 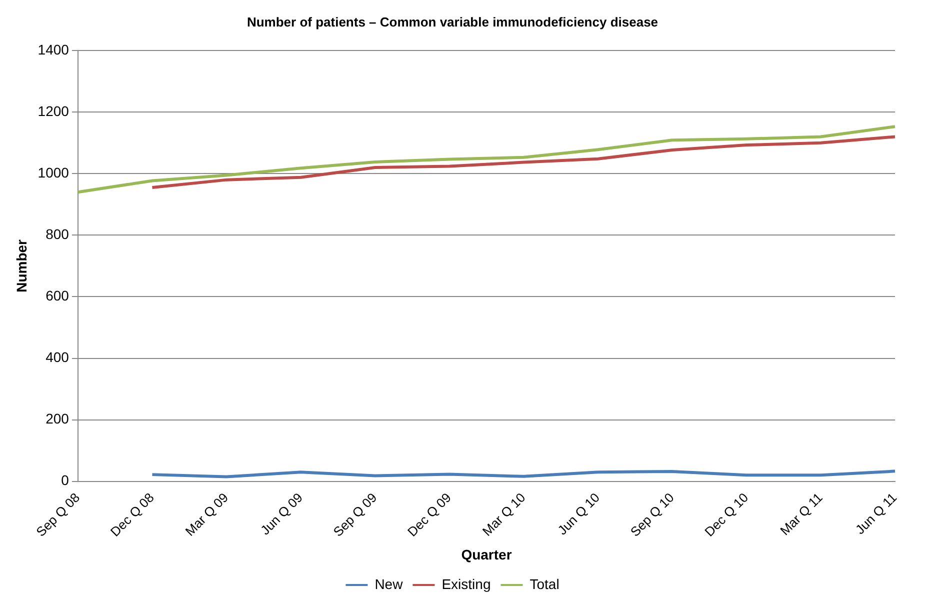 What do you see at coordinates (545, 584) in the screenshot?
I see `legend-label: Total` at bounding box center [545, 584].